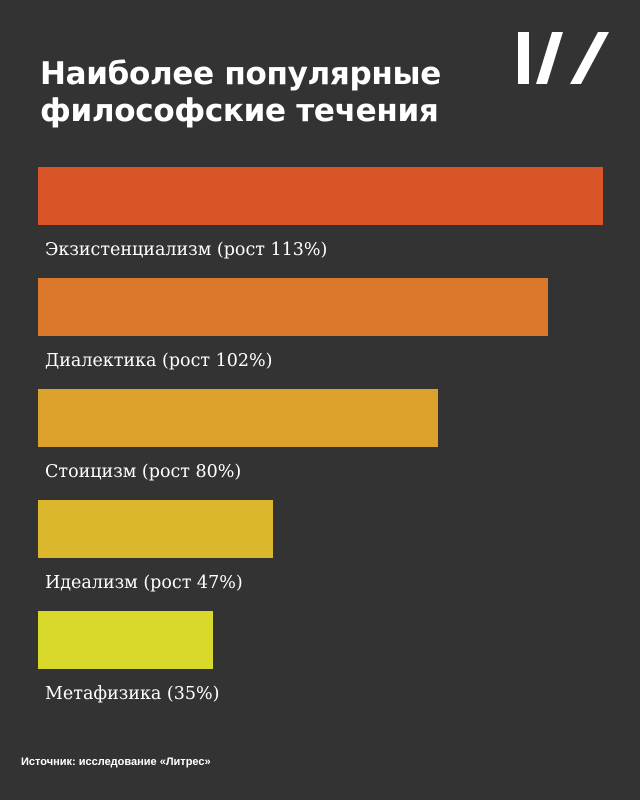 This screenshot has height=800, width=640. What do you see at coordinates (240, 92) in the screenshot?
I see `chart-title: Наиболее популярные философские течения` at bounding box center [240, 92].